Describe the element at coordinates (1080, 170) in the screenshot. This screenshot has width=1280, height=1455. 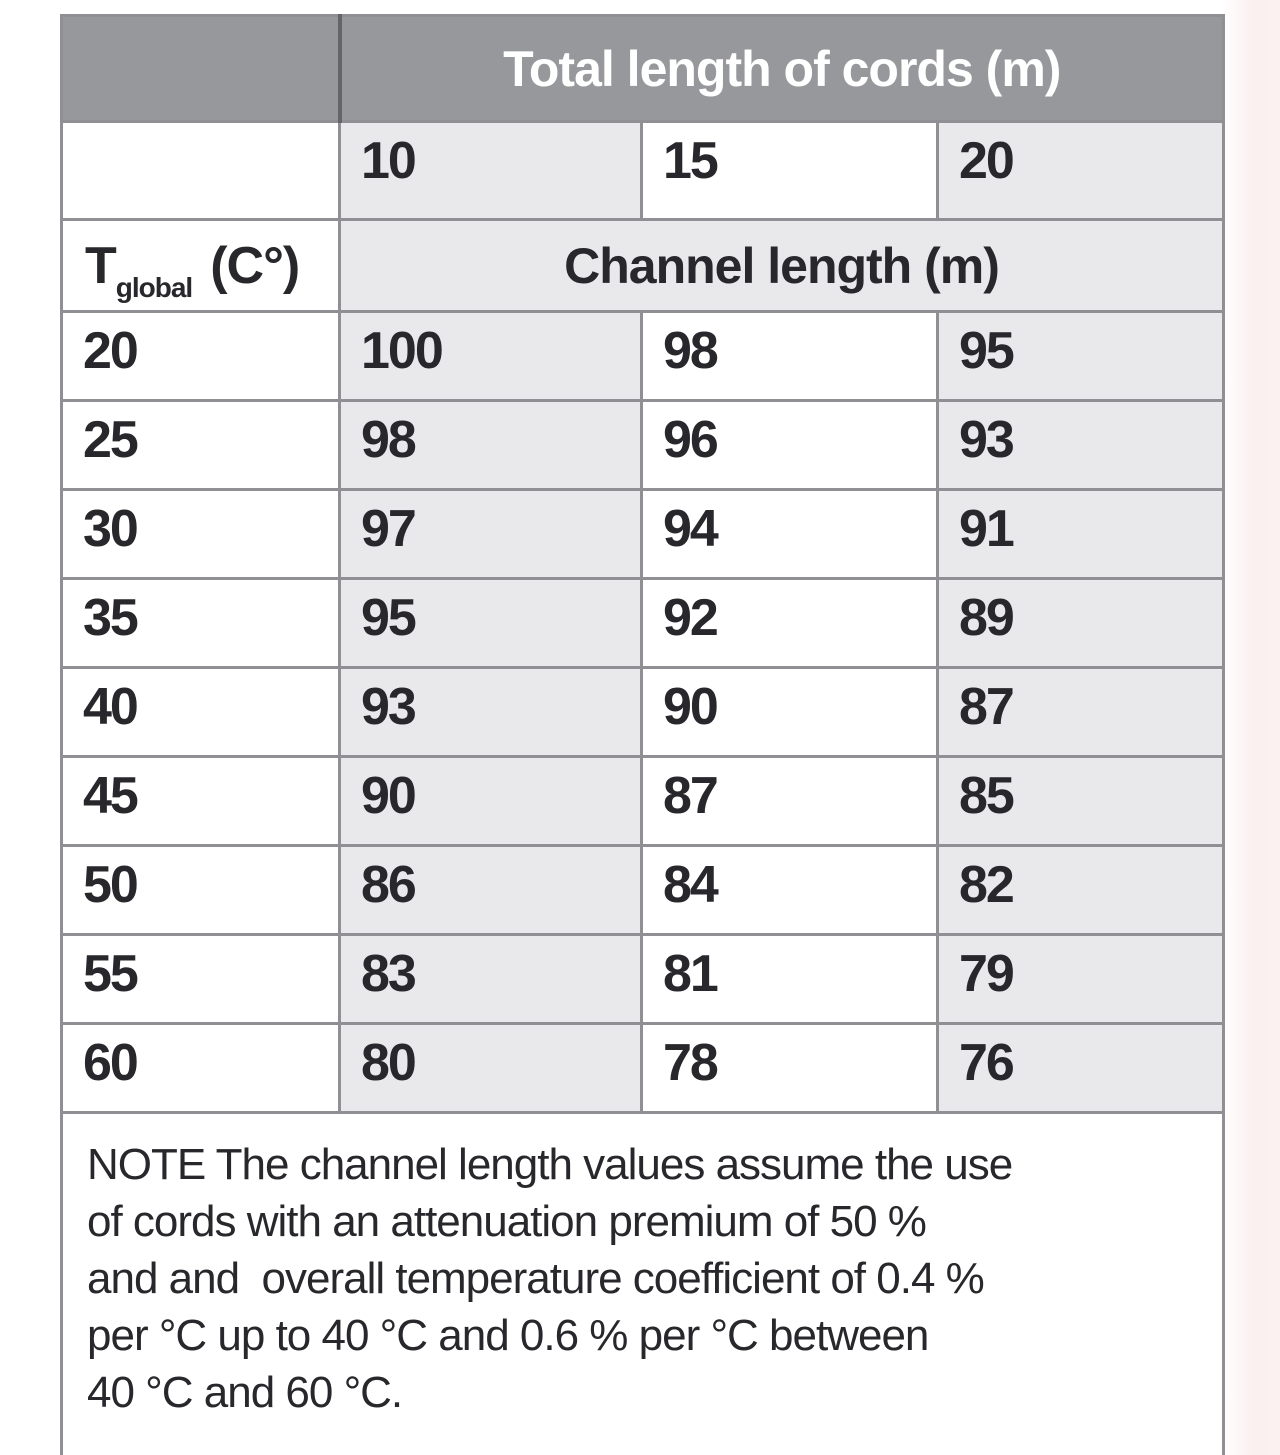
I see `cord-length-20: 20` at that location.